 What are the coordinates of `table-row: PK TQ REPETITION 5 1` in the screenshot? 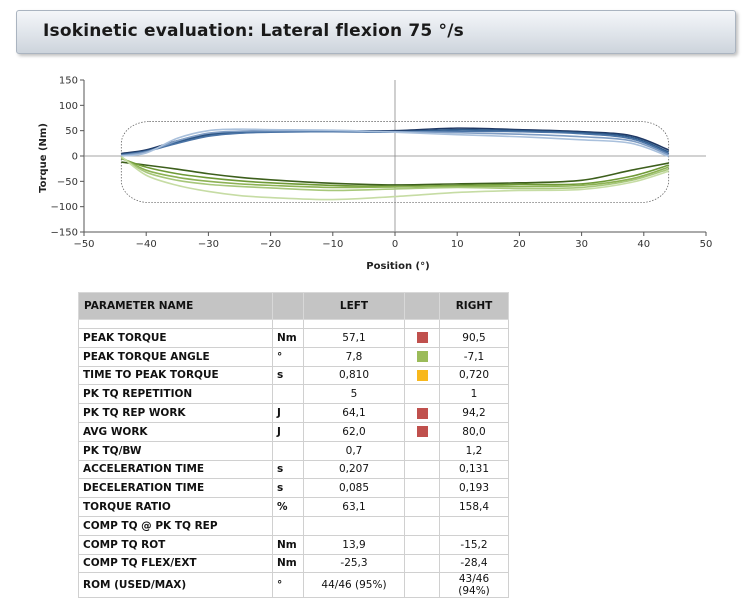 It's located at (293, 394).